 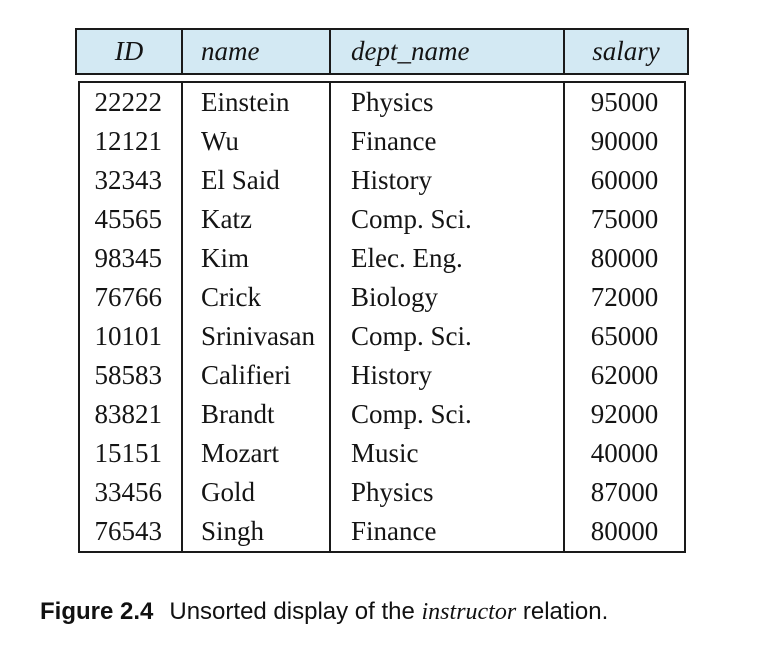 I want to click on cell-name: Gold, so click(x=257, y=492).